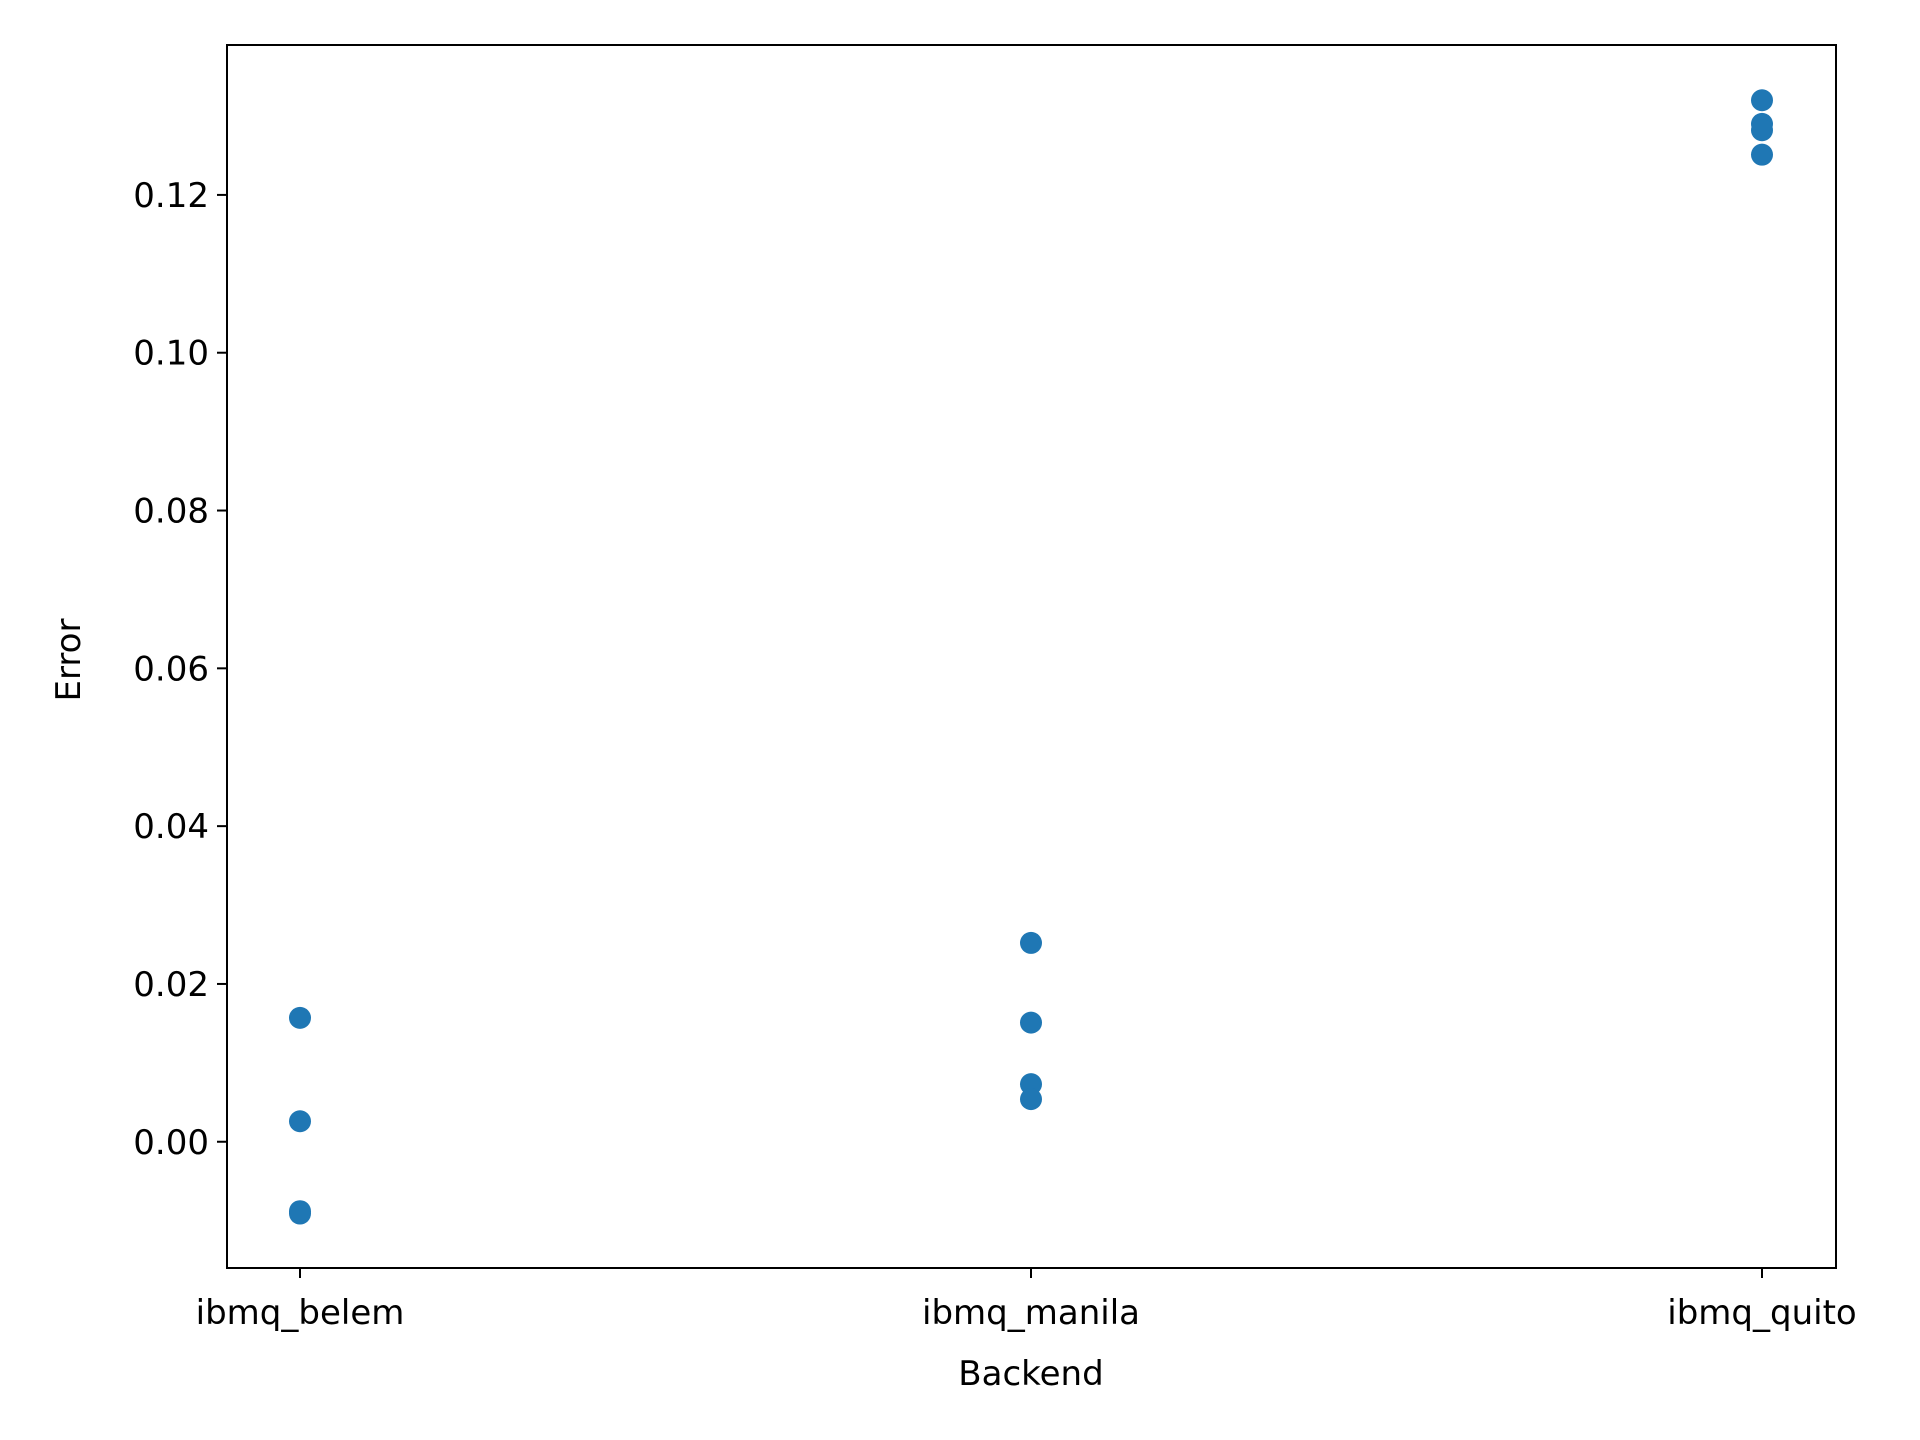 Image resolution: width=1920 pixels, height=1440 pixels. I want to click on y-axis-label: Error, so click(69, 660).